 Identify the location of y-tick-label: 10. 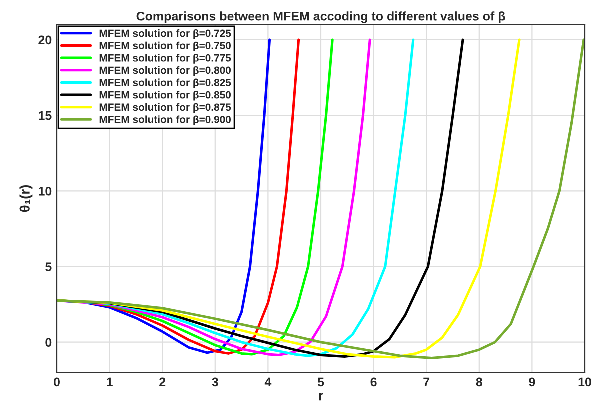
(45, 191).